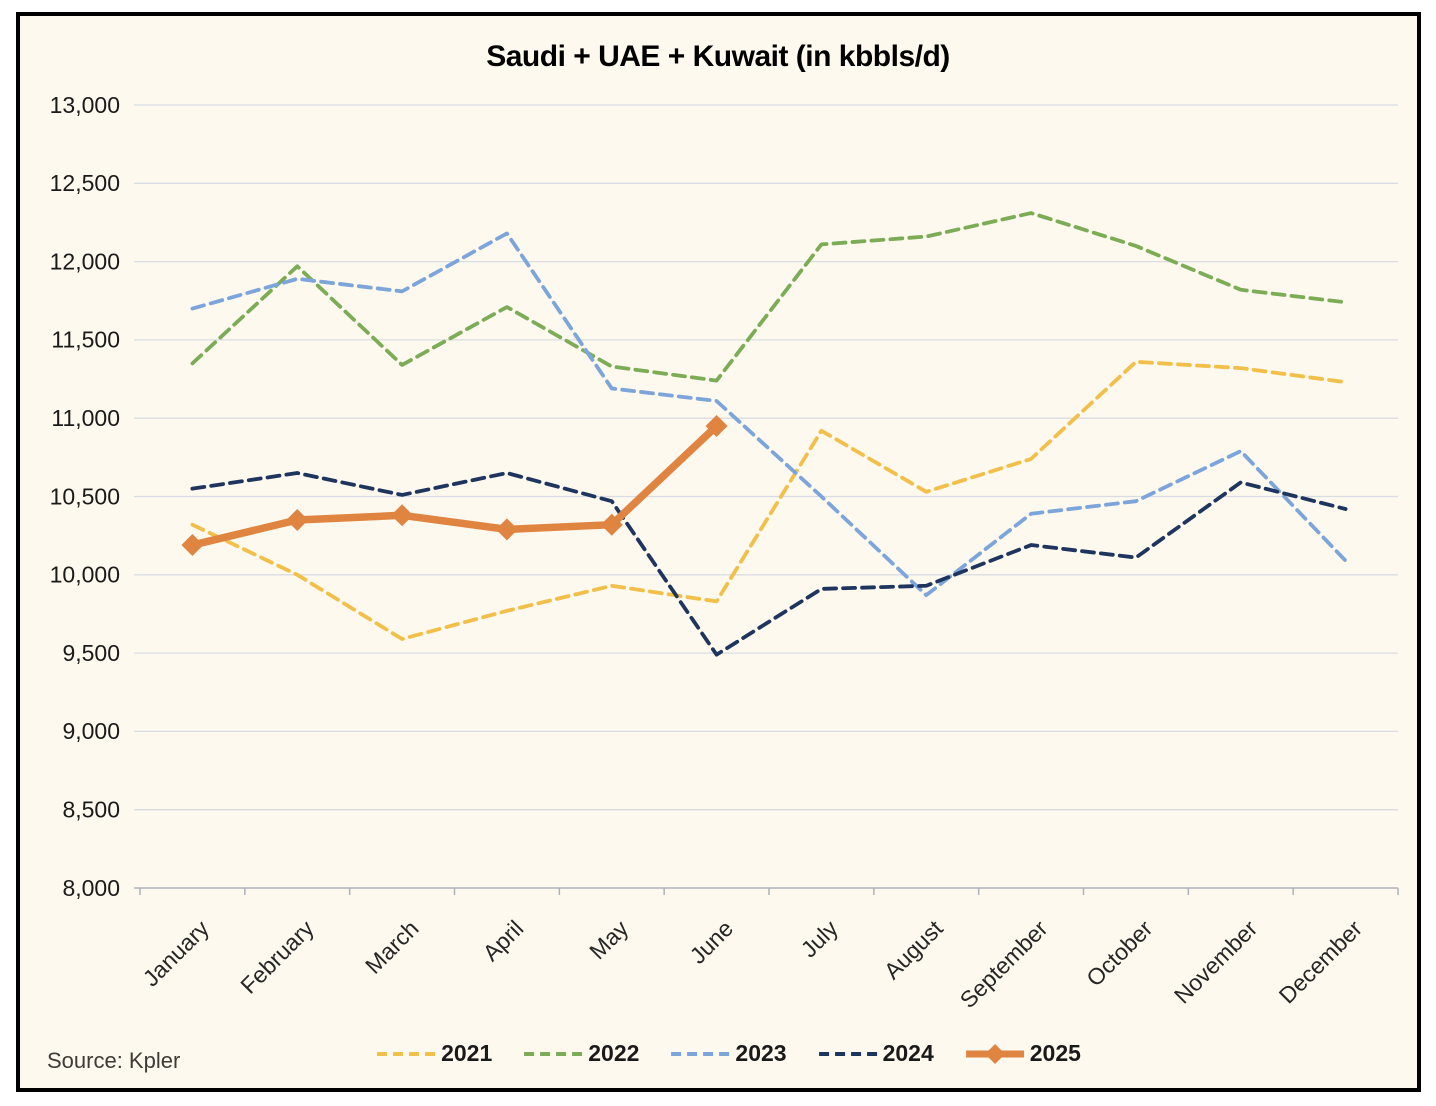 This screenshot has width=1436, height=1106. Describe the element at coordinates (1004, 964) in the screenshot. I see `x-tick-label: September` at that location.